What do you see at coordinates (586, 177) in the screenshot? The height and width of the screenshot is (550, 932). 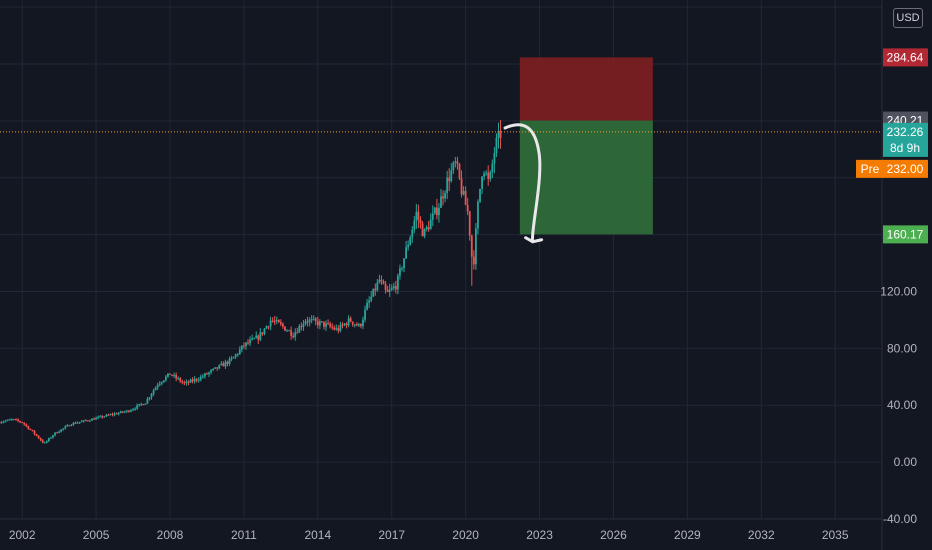 I see `take-profit-zone` at bounding box center [586, 177].